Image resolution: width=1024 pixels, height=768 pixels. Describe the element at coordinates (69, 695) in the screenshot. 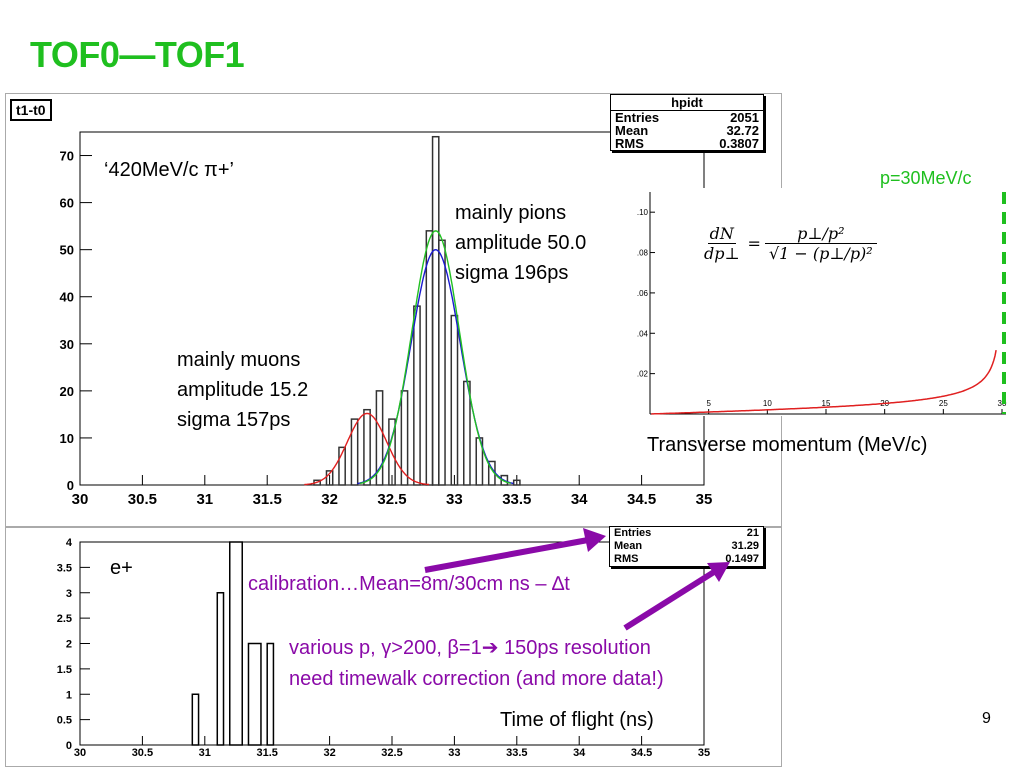

I see `y-tick-label: 1` at that location.